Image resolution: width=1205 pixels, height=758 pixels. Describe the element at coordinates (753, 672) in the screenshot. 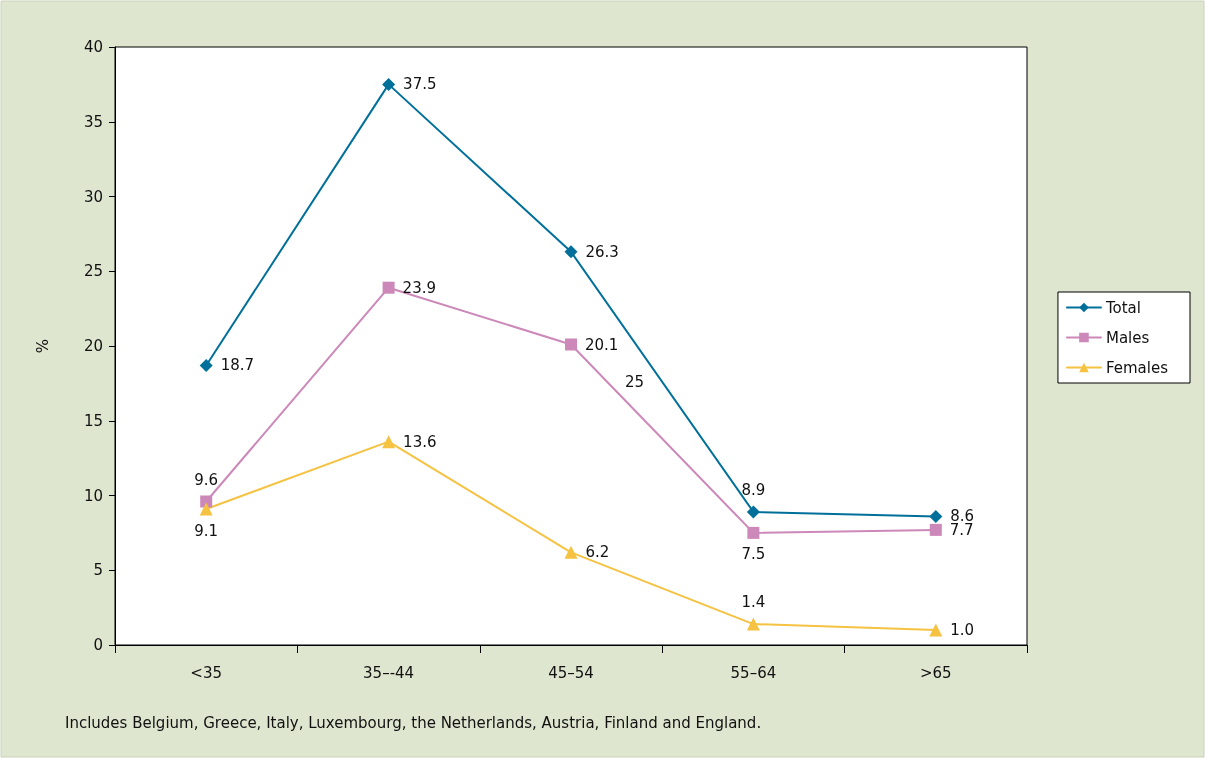

I see `x-tick-label: 55–64` at that location.